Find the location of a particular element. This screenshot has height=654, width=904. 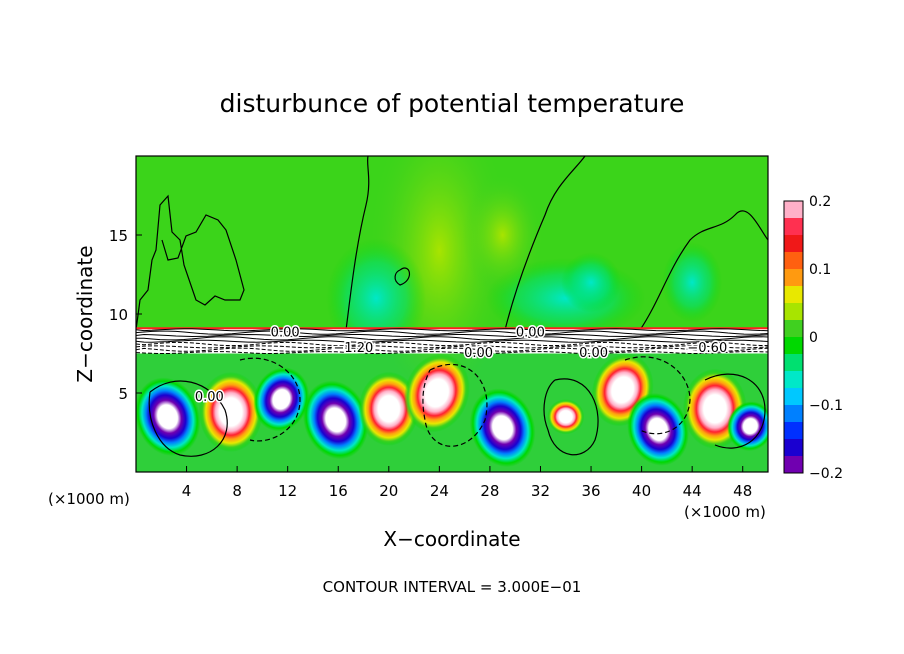

lower-field-eddies is located at coordinates (452, 410).